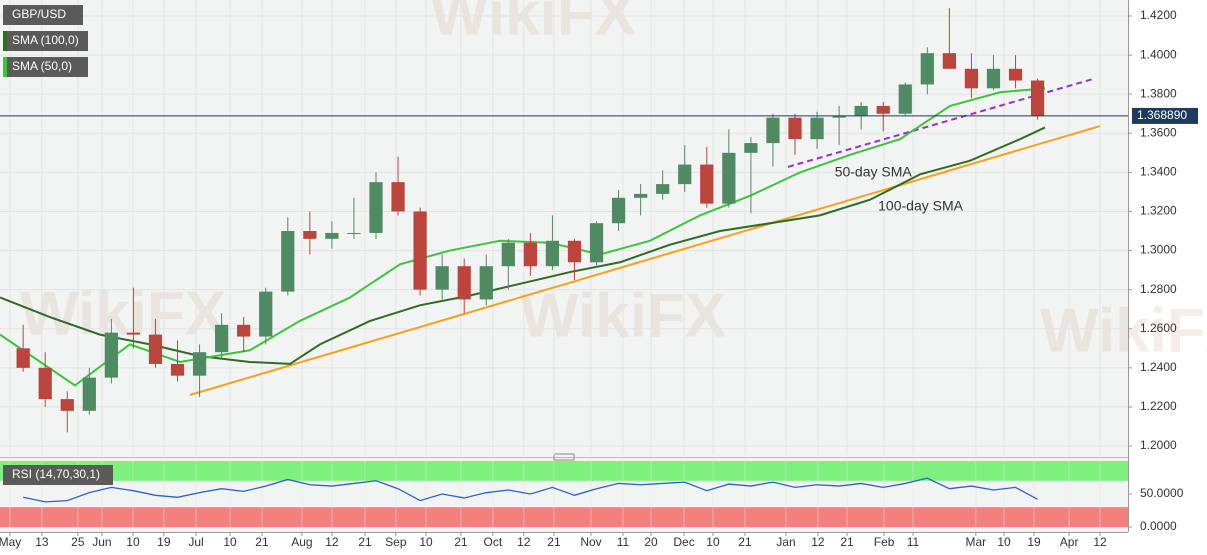 The height and width of the screenshot is (555, 1207). Describe the element at coordinates (1158, 289) in the screenshot. I see `y-tick-label: 1.2800` at that location.